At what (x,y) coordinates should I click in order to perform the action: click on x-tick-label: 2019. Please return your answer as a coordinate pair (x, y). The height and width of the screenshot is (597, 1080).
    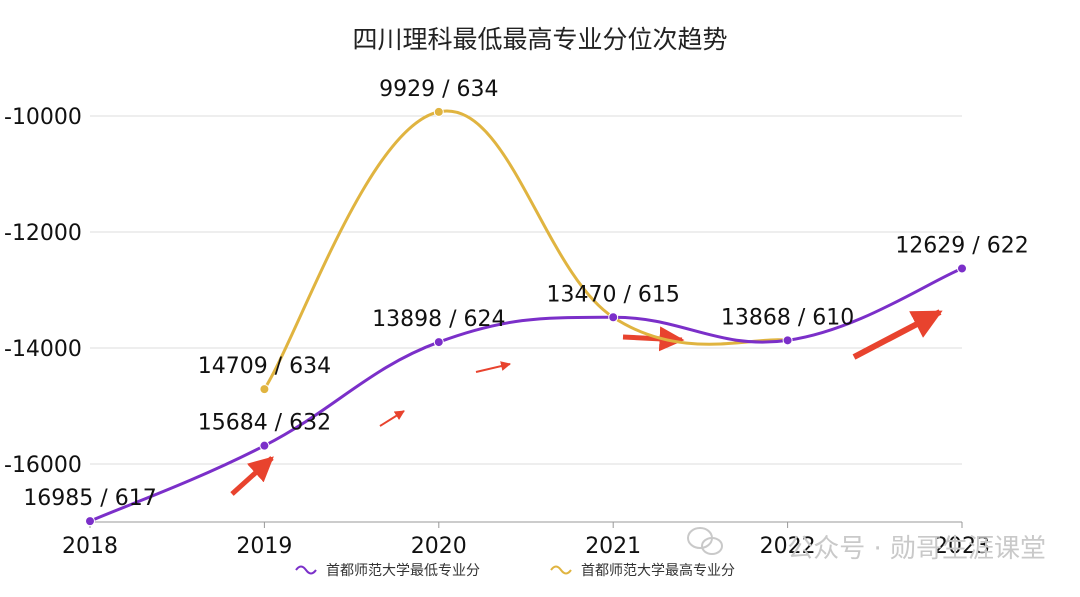
    Looking at the image, I should click on (264, 546).